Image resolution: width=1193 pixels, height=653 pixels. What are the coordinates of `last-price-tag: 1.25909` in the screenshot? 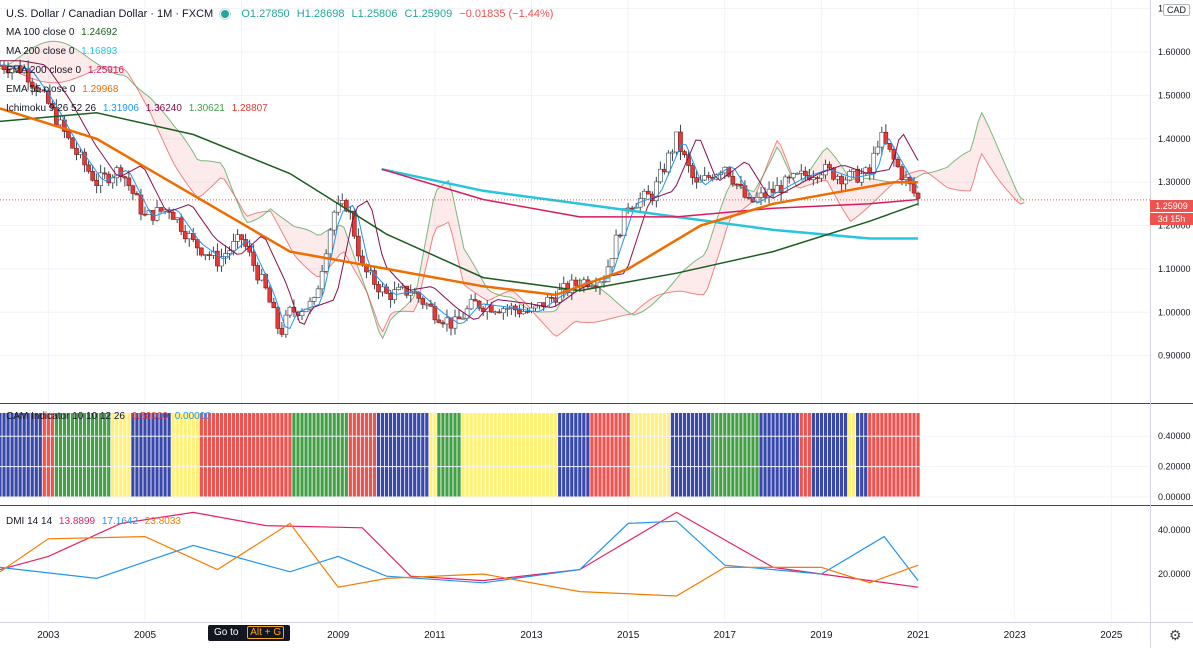 It's located at (1171, 206).